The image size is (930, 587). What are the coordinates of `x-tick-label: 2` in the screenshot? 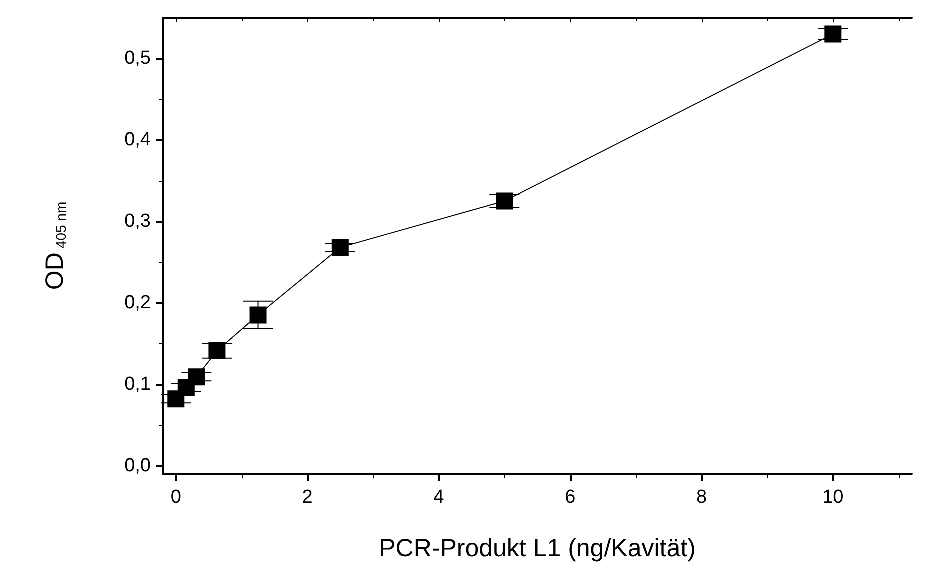 It's located at (307, 497).